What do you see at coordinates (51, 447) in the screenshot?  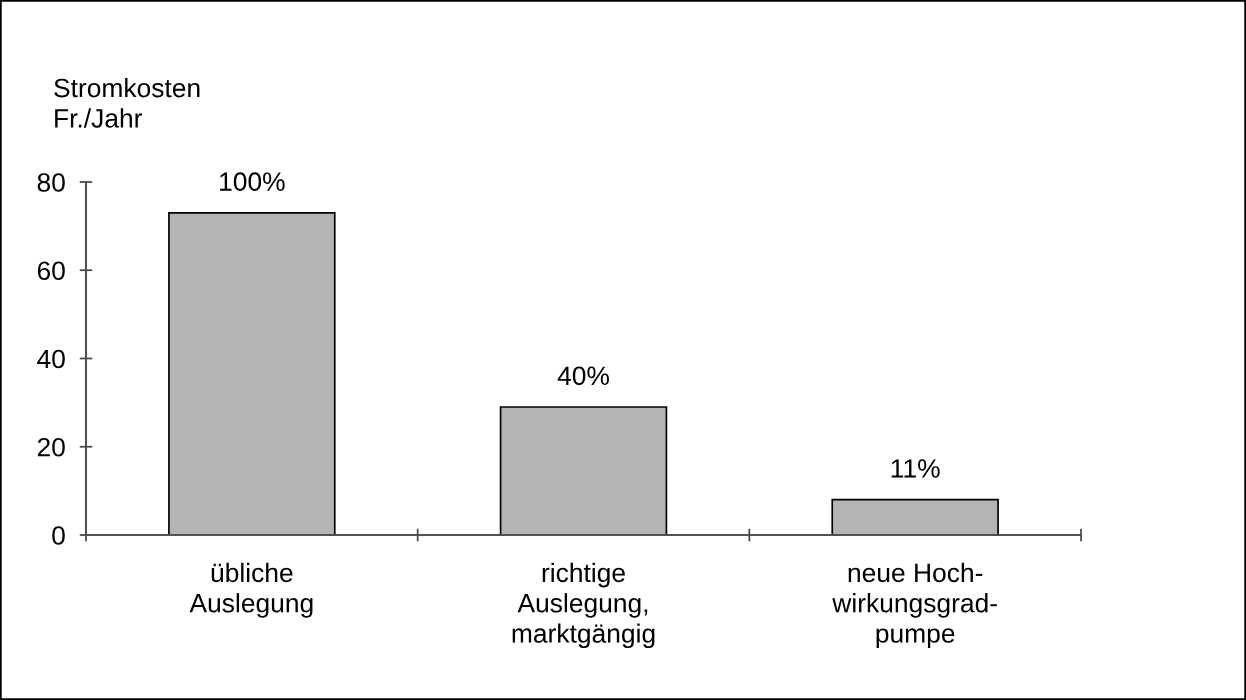 I see `y-tick-label: 20` at bounding box center [51, 447].